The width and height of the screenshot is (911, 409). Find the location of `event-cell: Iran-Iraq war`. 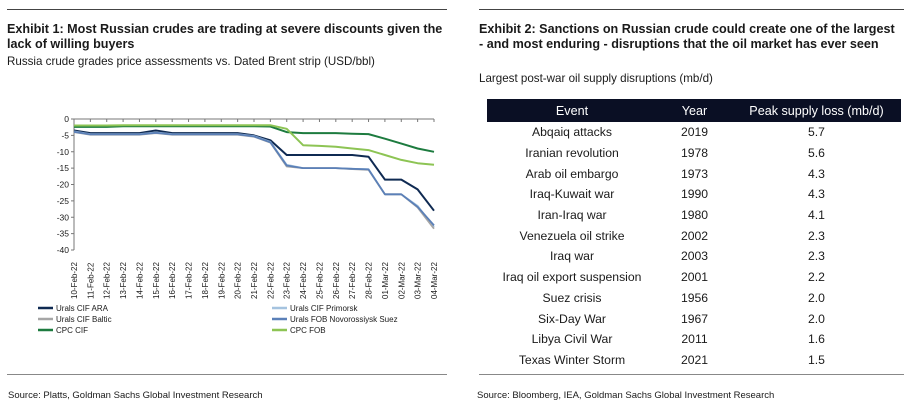

event-cell: Iran-Iraq war is located at coordinates (572, 215).